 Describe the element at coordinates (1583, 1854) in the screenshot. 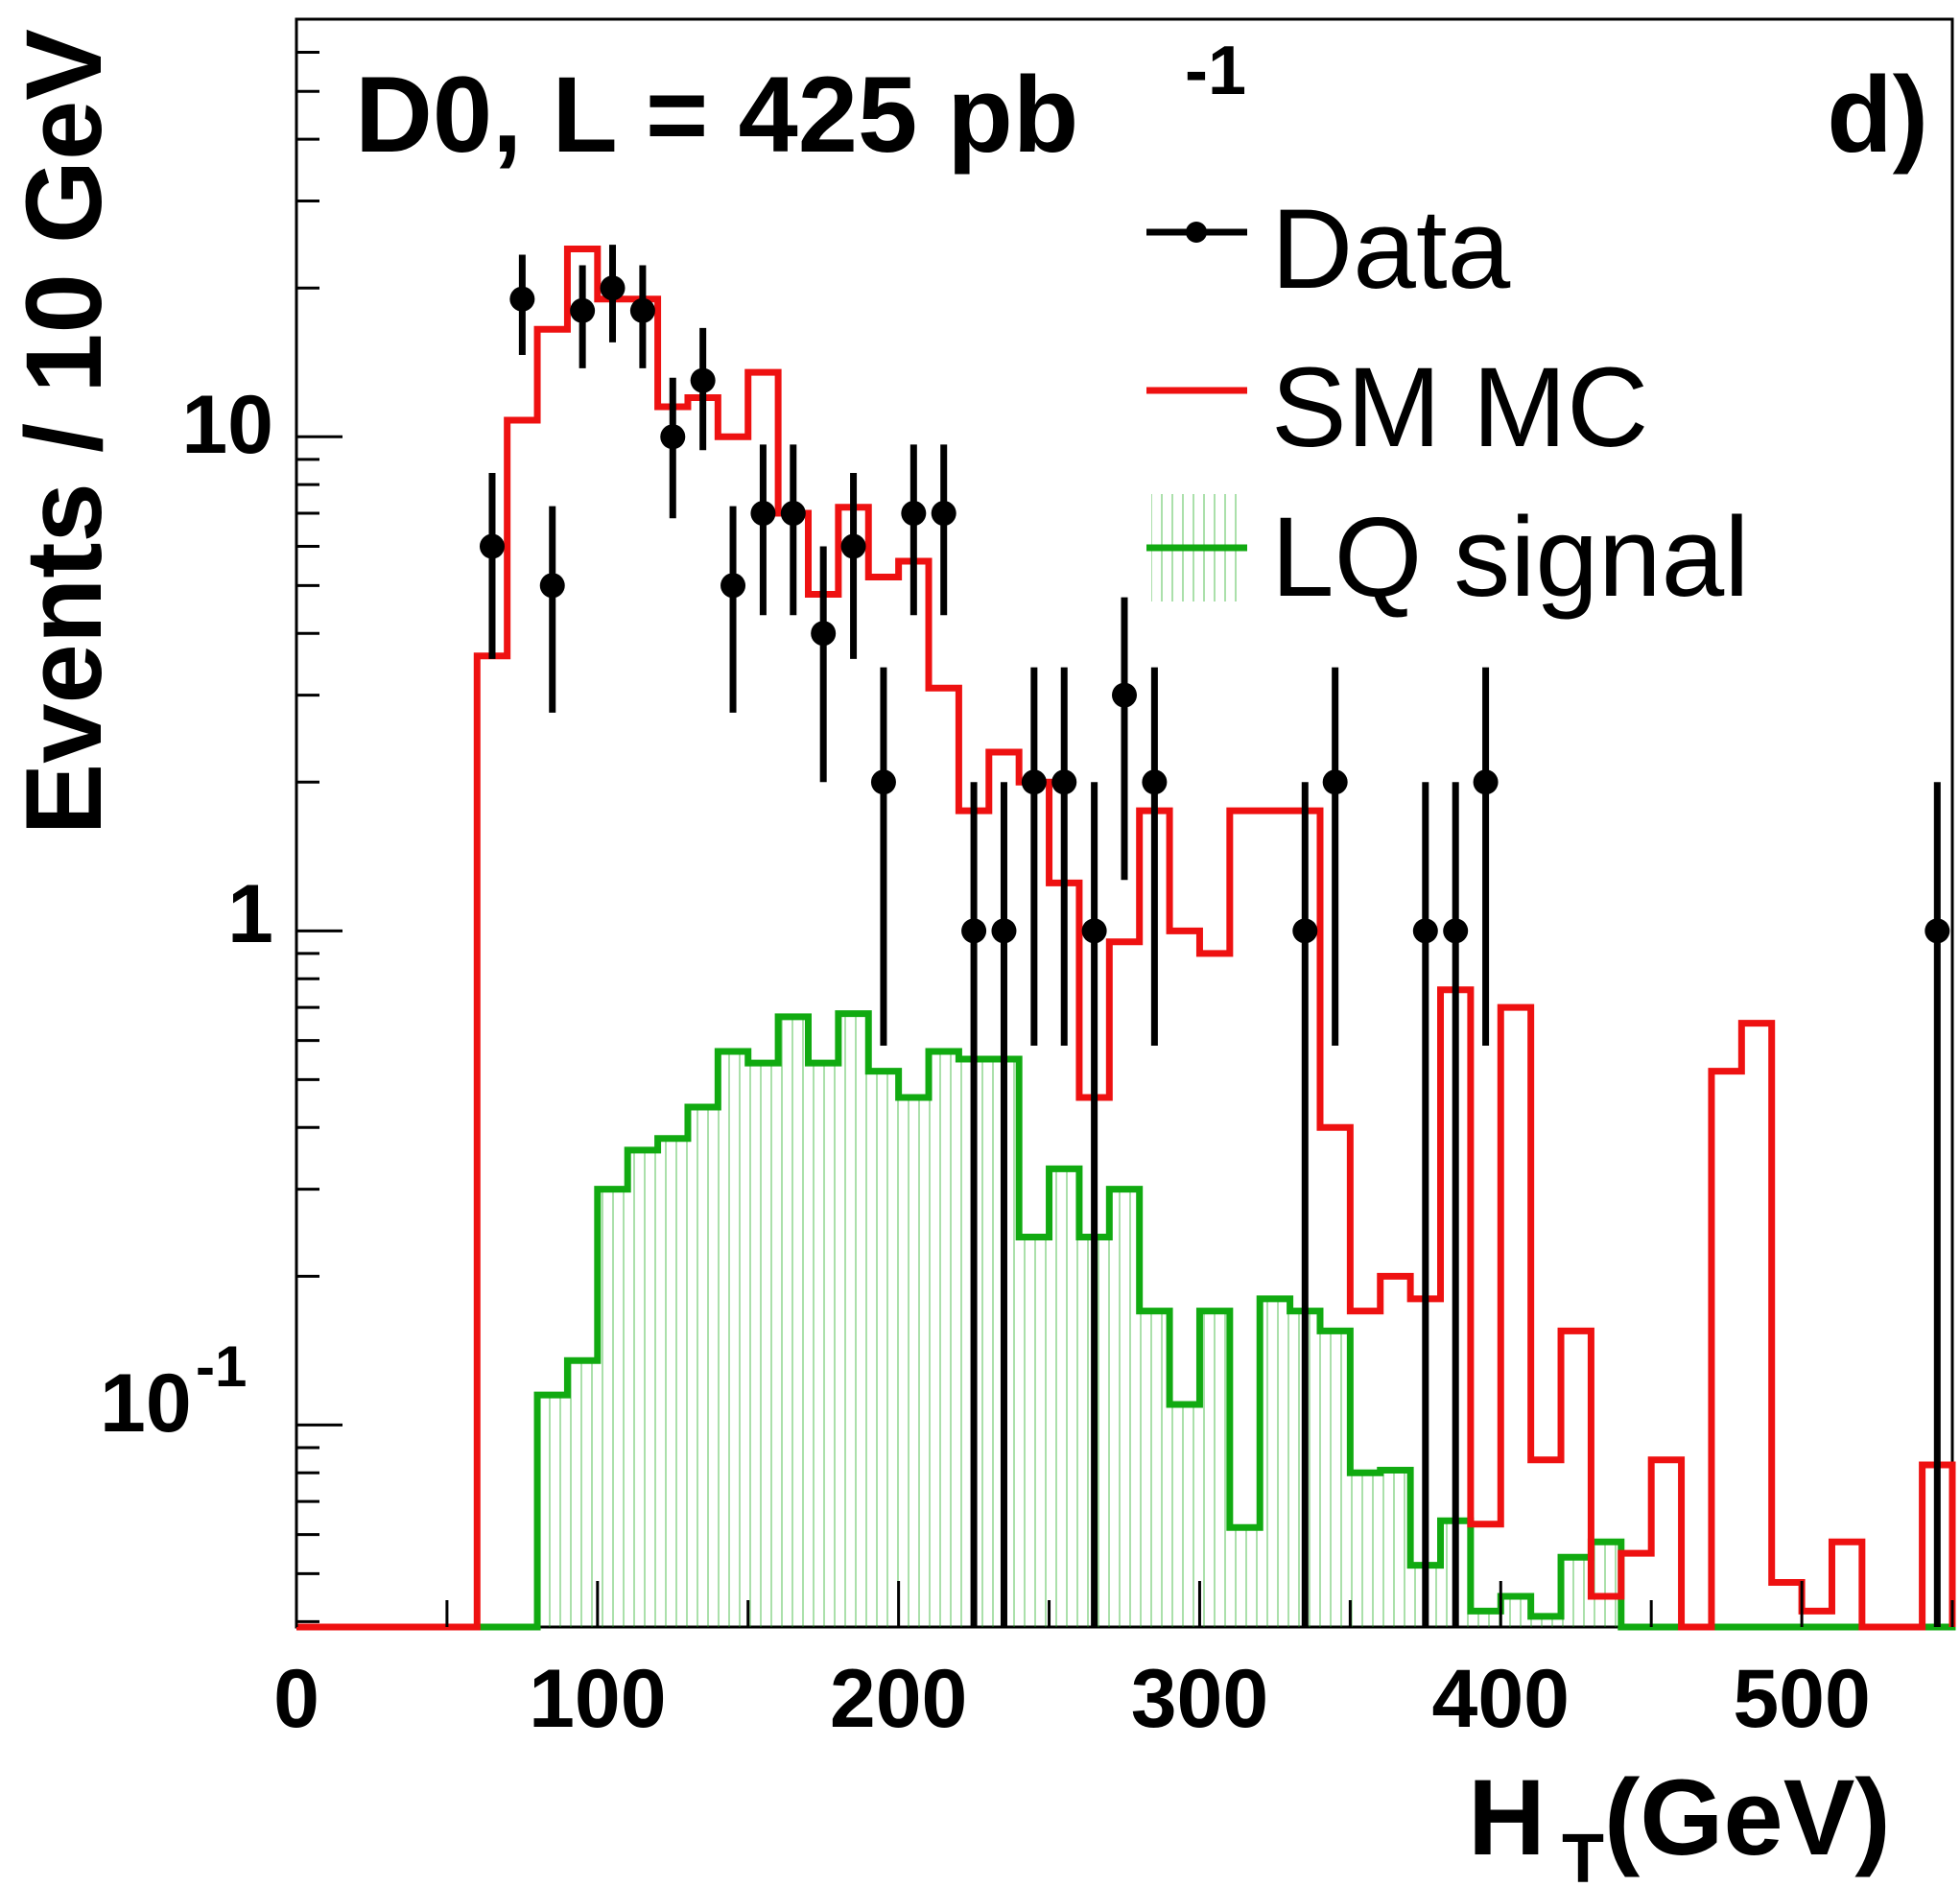

I see `svg-text: T` at that location.